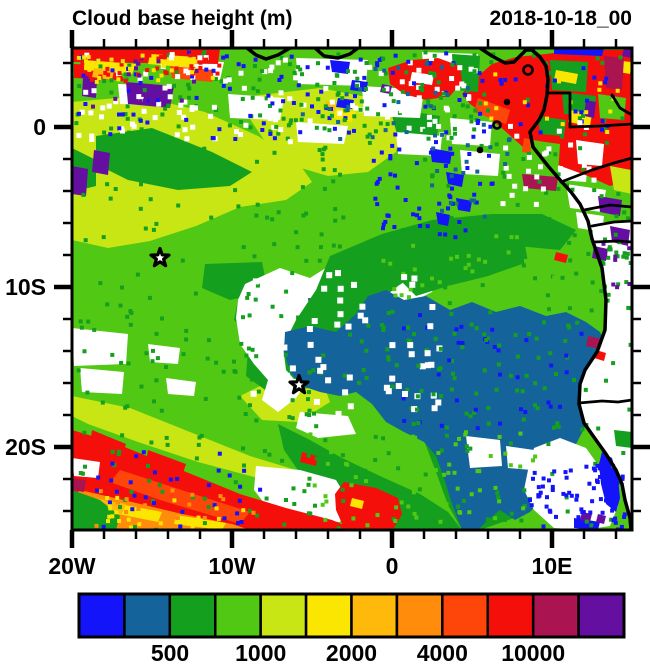 Image resolution: width=650 pixels, height=667 pixels. What do you see at coordinates (533, 653) in the screenshot?
I see `colorbar-label-10000: 10000` at bounding box center [533, 653].